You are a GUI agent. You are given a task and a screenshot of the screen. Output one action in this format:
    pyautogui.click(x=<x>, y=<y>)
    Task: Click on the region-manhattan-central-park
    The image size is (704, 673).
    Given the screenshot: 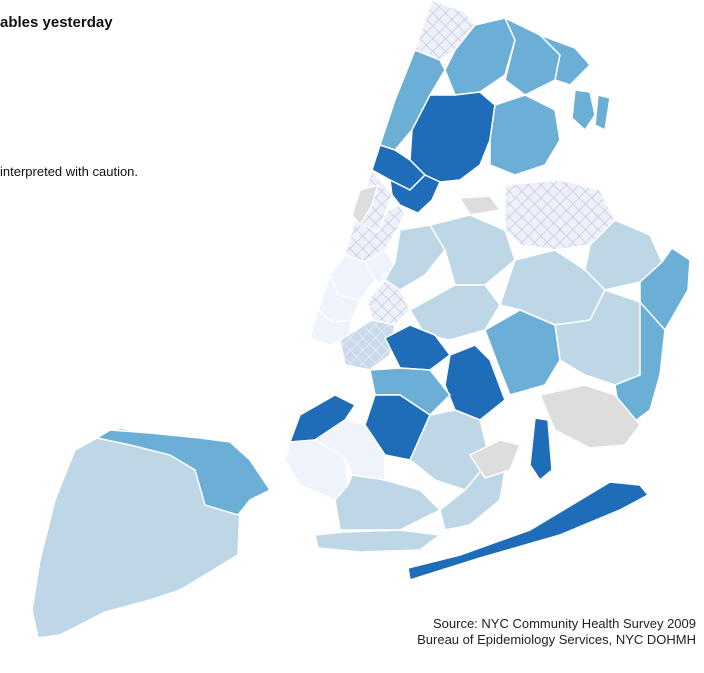 What is the action you would take?
    pyautogui.click(x=365, y=205)
    